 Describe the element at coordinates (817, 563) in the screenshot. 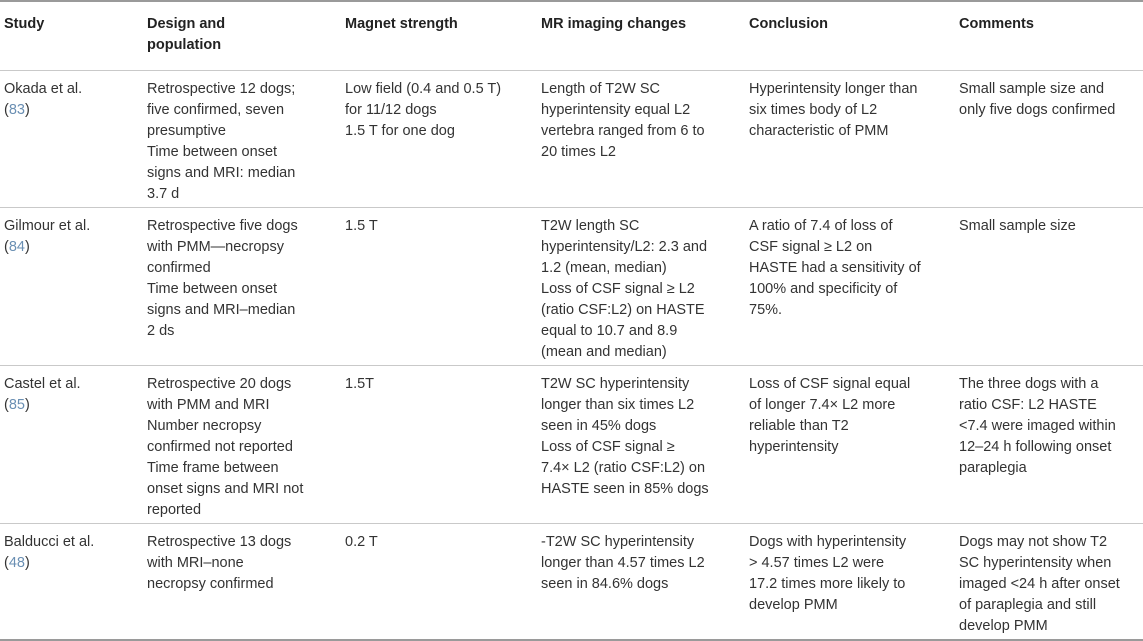

I see `cell-text-line: > 4.57 times L2 were` at that location.